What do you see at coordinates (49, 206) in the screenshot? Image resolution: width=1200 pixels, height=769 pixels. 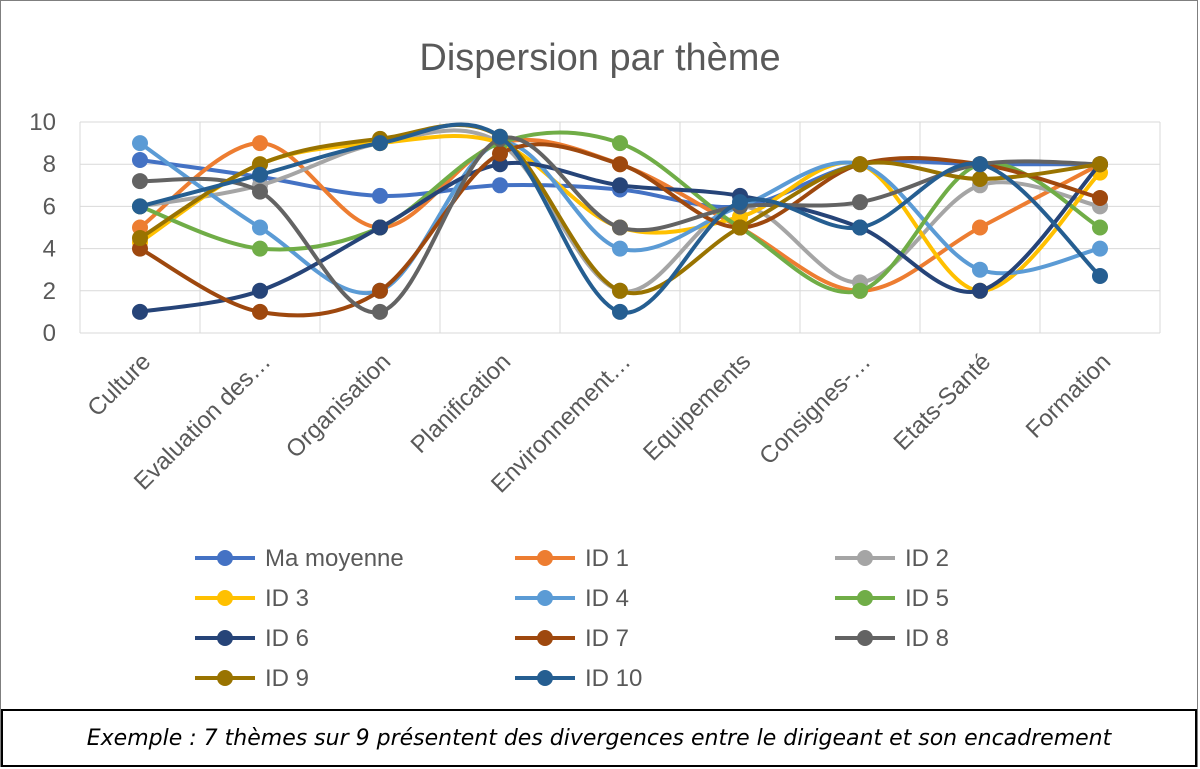 I see `y-tick-label: 6` at bounding box center [49, 206].